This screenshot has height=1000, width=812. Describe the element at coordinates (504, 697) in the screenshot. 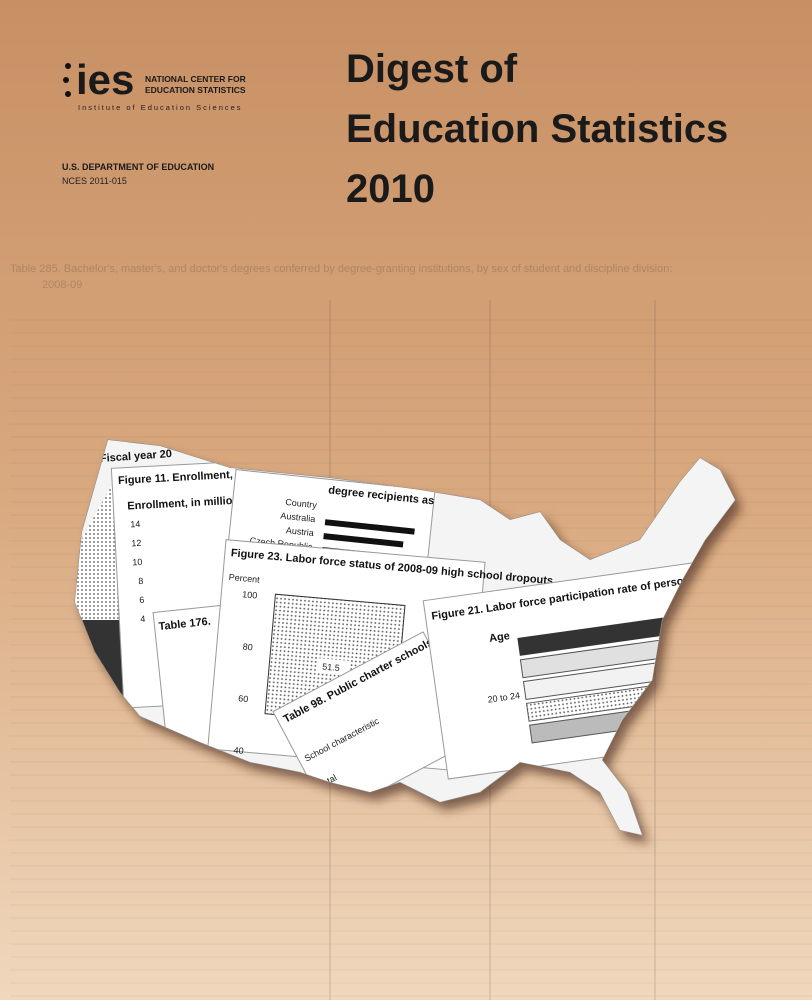

I see `category-label: 20 to 24` at that location.